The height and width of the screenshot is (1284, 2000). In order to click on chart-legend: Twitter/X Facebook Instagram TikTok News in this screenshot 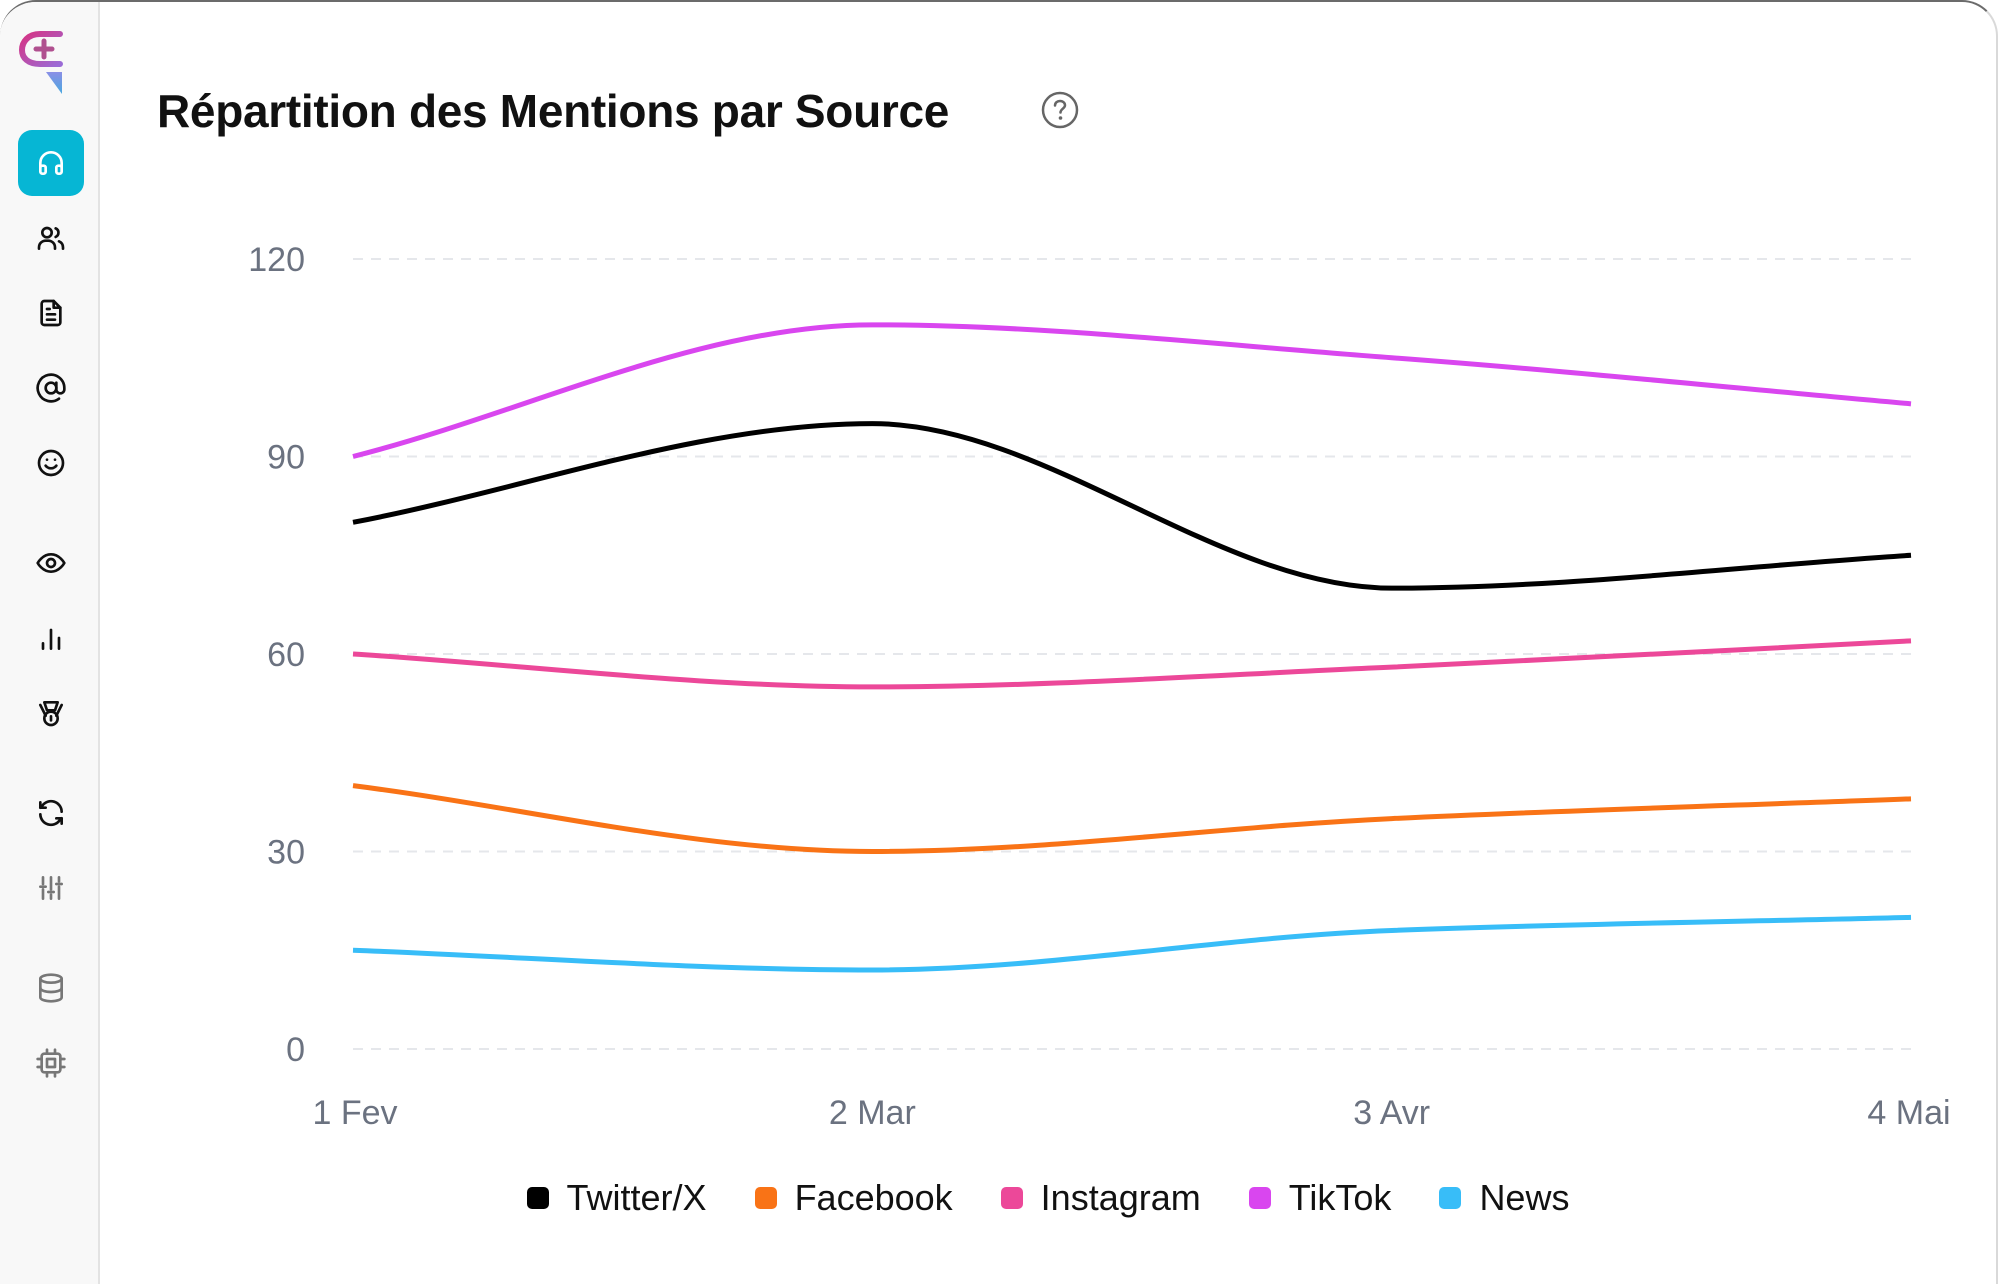, I will do `click(998, 1198)`.